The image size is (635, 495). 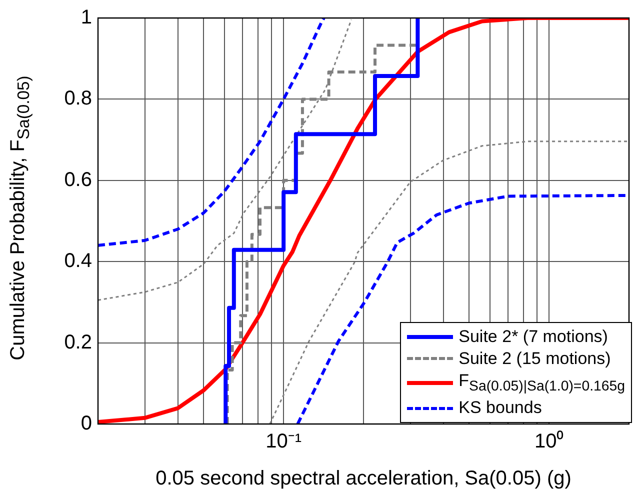 I want to click on y-tick-label: 0, so click(x=86, y=423).